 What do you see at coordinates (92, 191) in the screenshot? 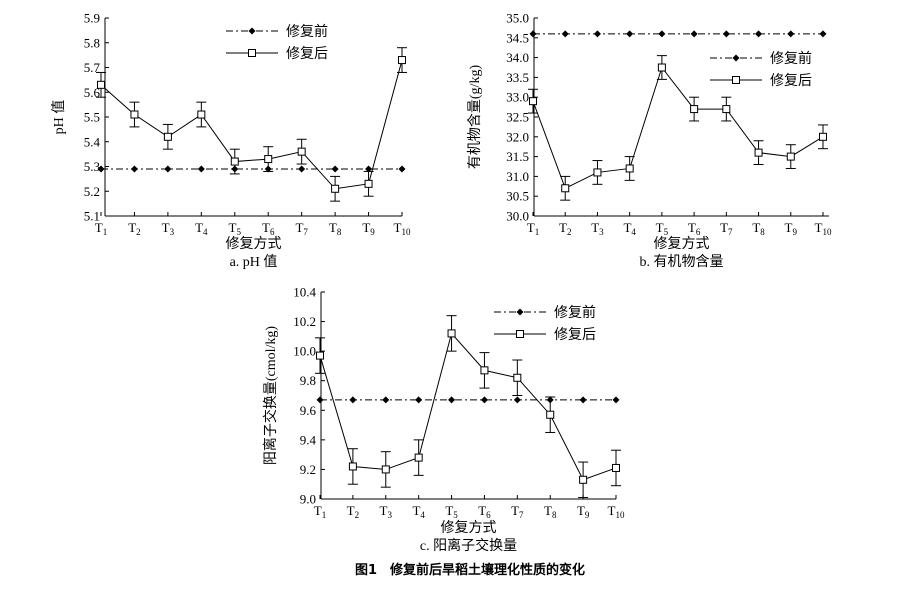
I see `y-tick-label: 5.2` at bounding box center [92, 191].